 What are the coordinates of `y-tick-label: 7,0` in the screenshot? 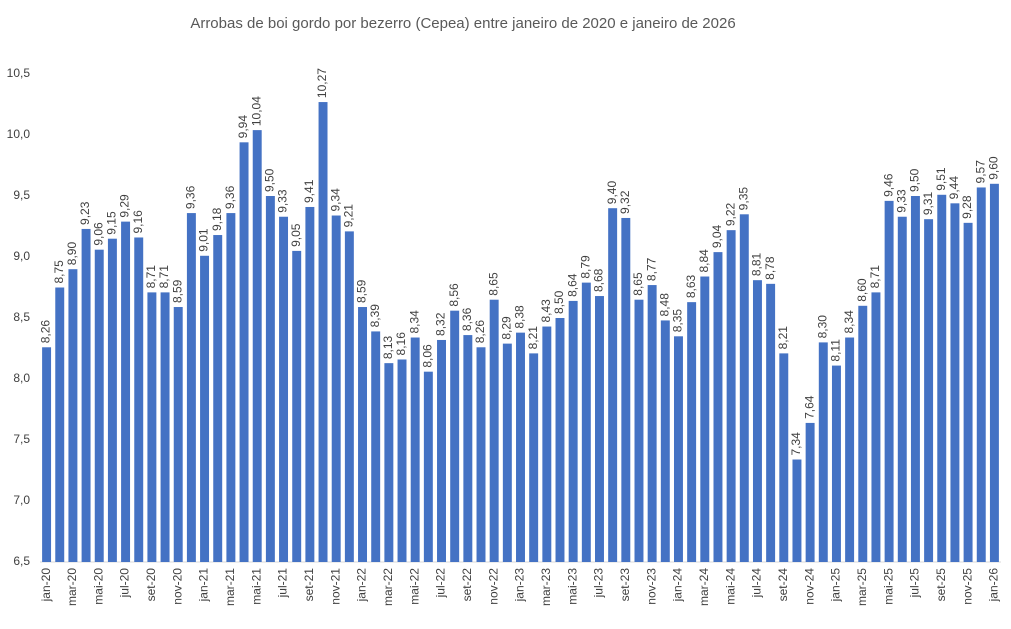 It's located at (21, 500).